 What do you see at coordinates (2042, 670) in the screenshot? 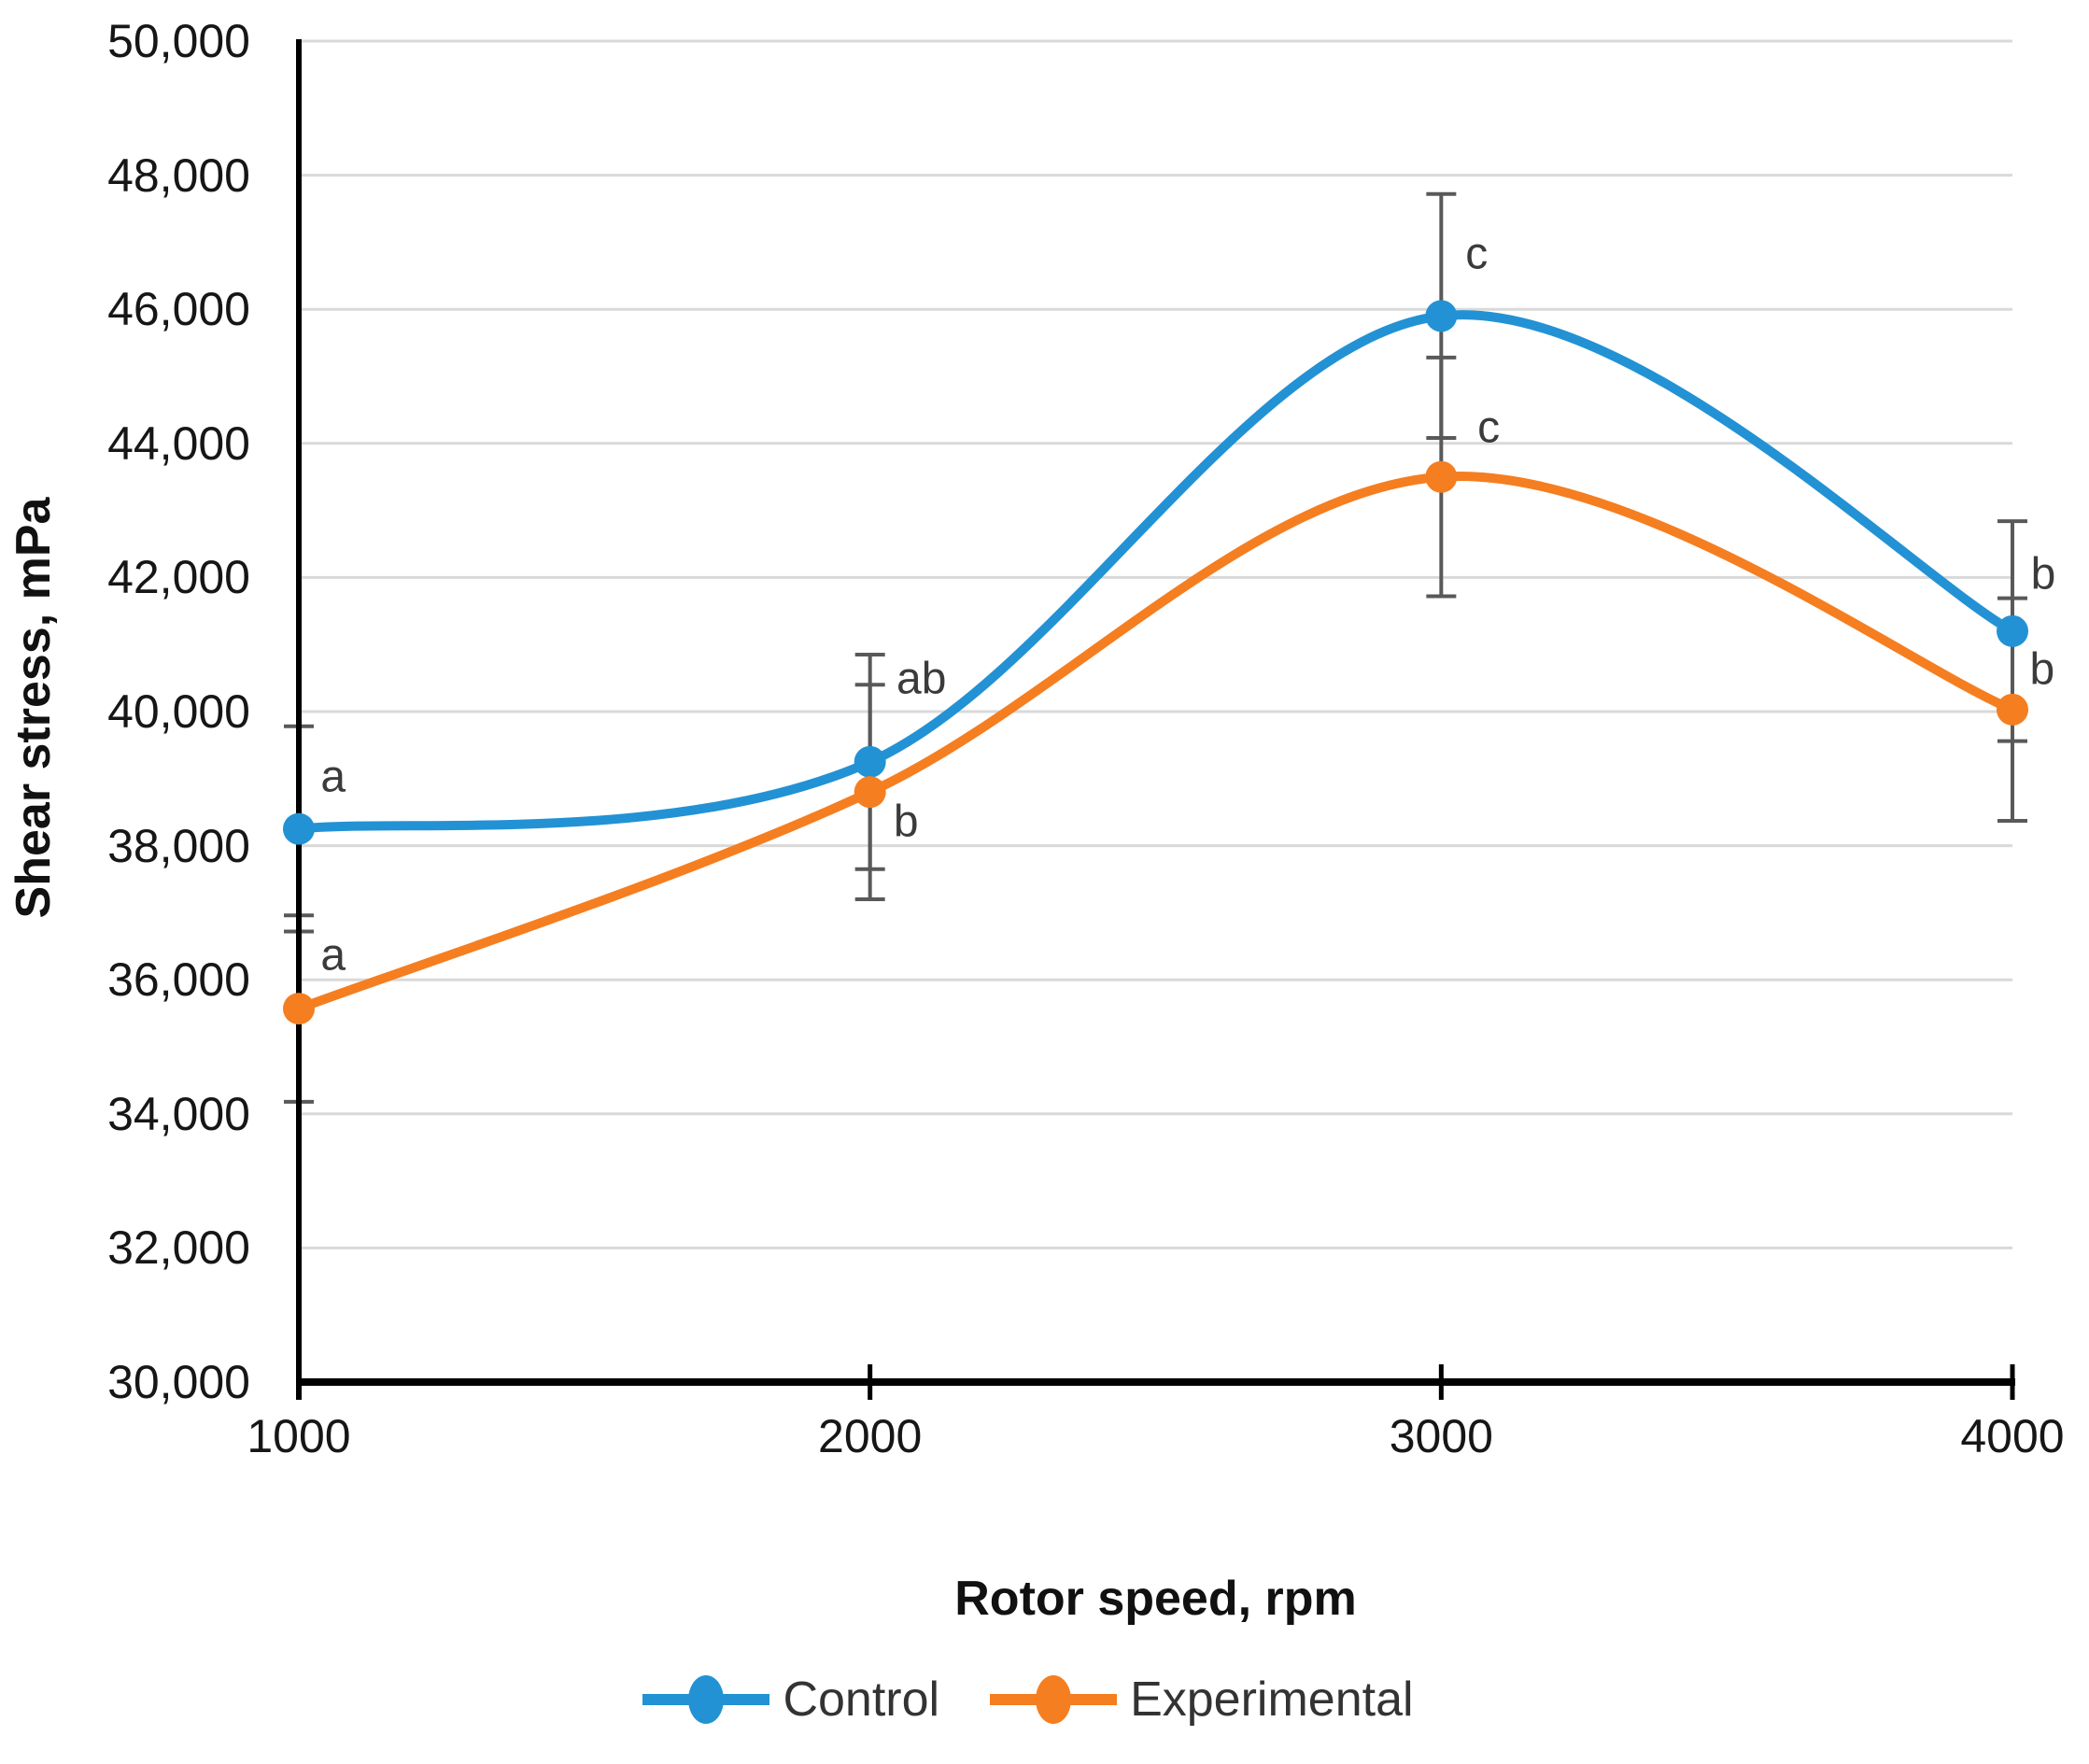
I see `significance-letter-b-7: b` at bounding box center [2042, 670].